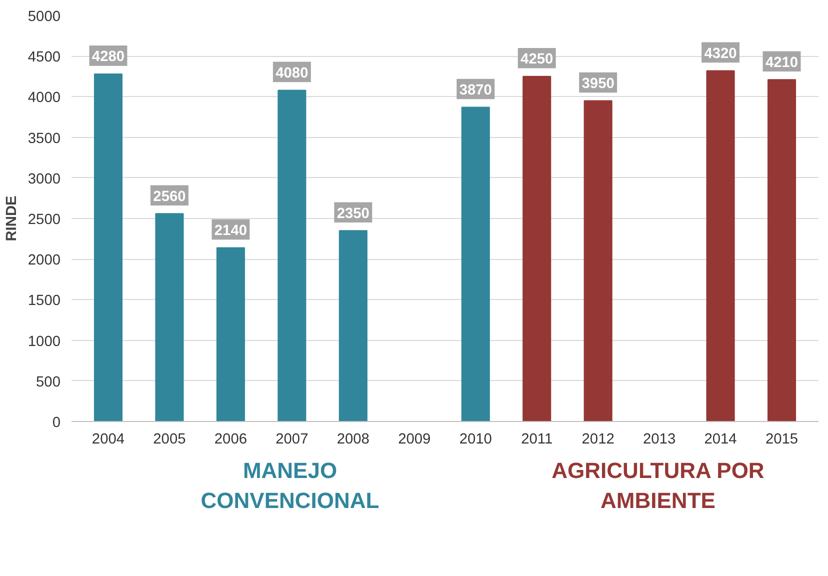 The width and height of the screenshot is (828, 576). I want to click on data-label: 4080, so click(292, 73).